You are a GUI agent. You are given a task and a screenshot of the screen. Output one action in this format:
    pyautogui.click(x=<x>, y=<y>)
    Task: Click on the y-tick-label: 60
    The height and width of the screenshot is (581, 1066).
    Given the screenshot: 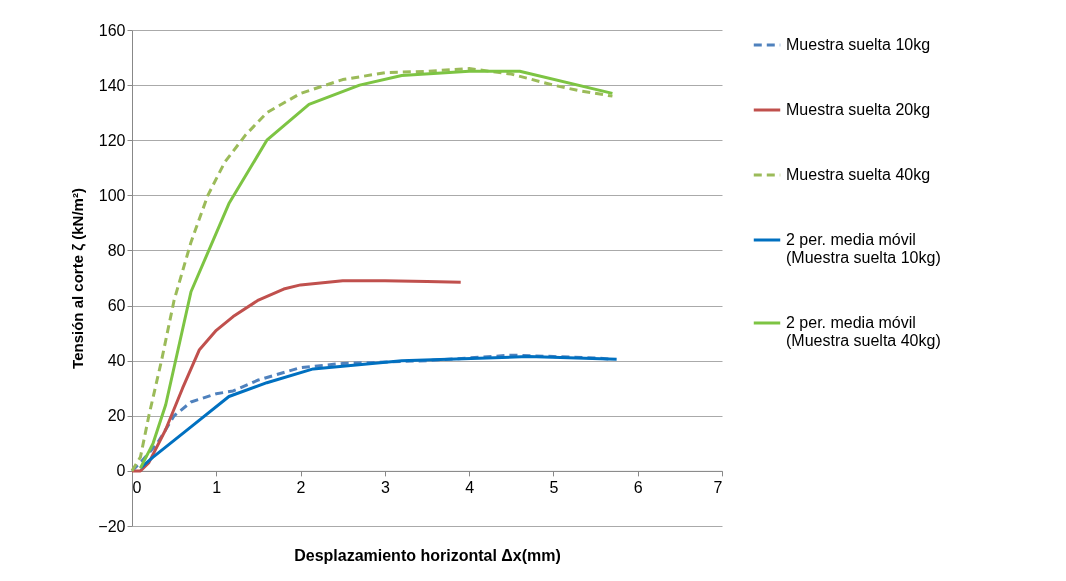 What is the action you would take?
    pyautogui.click(x=116, y=306)
    